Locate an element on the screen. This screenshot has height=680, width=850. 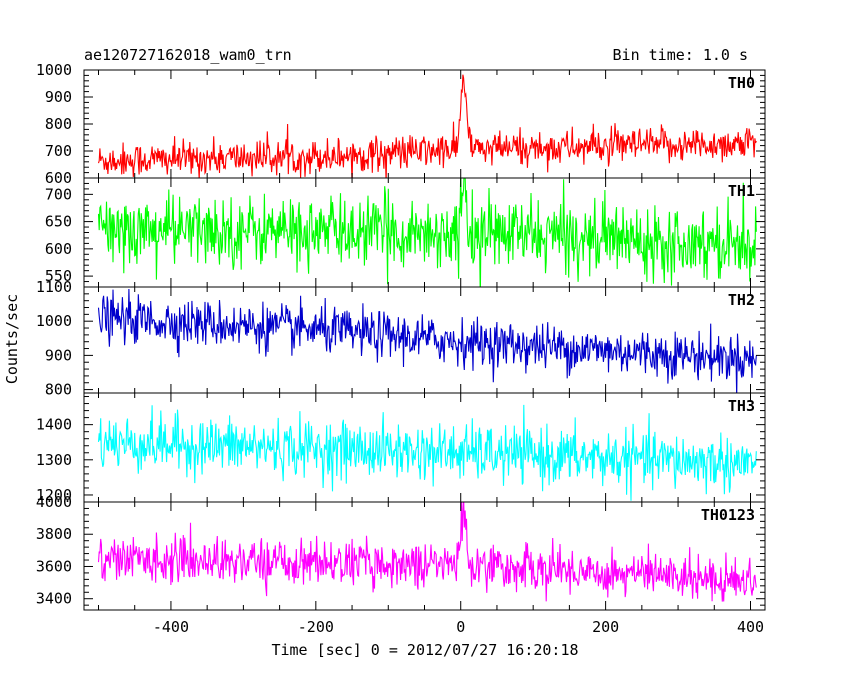
panel-th1: 550 600 650 700 TH1 is located at coordinates (405, 232).